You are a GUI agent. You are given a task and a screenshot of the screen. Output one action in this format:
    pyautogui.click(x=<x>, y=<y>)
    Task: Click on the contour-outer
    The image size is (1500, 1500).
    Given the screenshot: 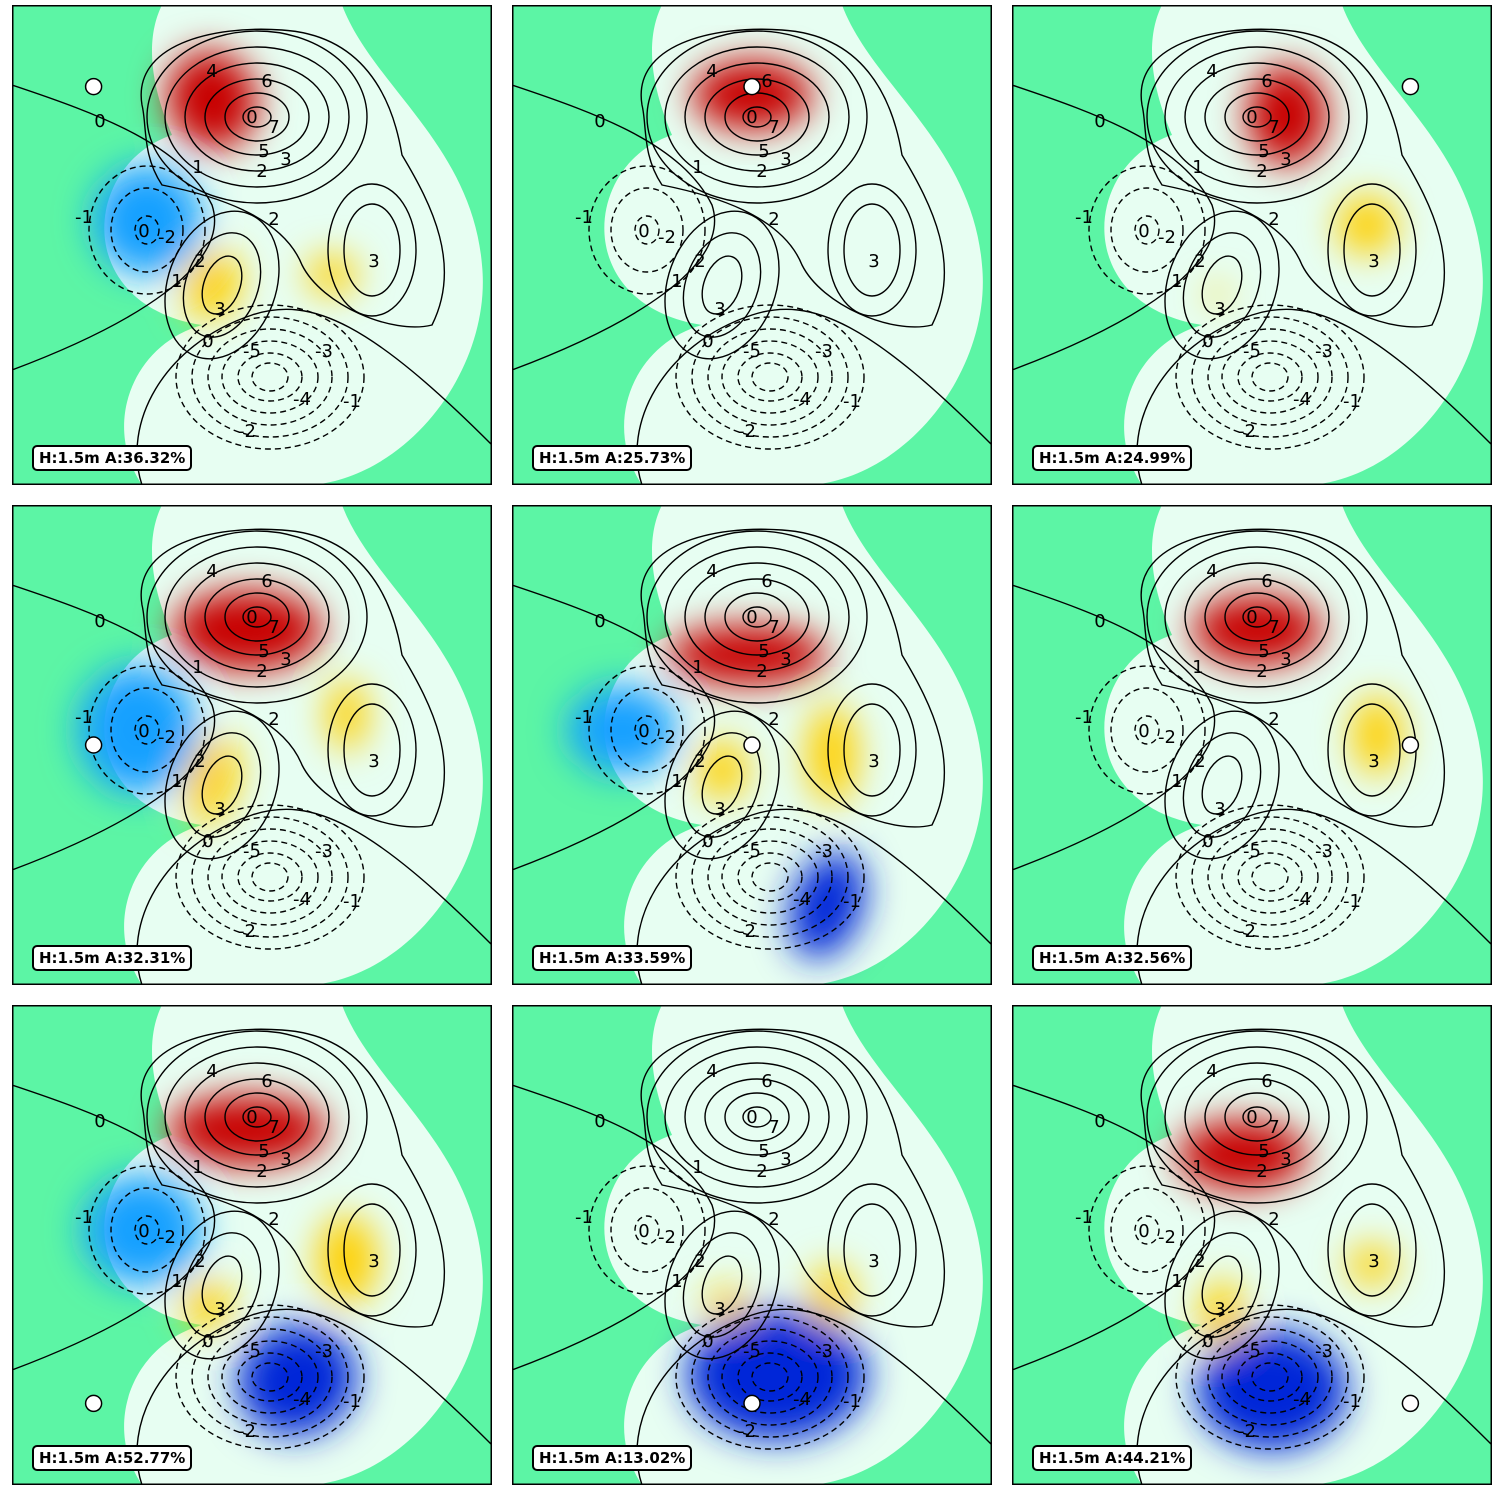 What is the action you would take?
    pyautogui.click(x=1293, y=678)
    